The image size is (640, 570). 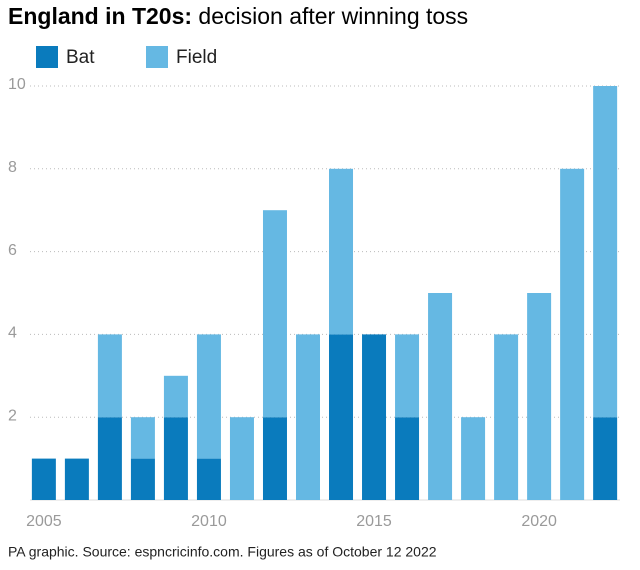 I want to click on y-tick-label: 4, so click(x=12, y=333).